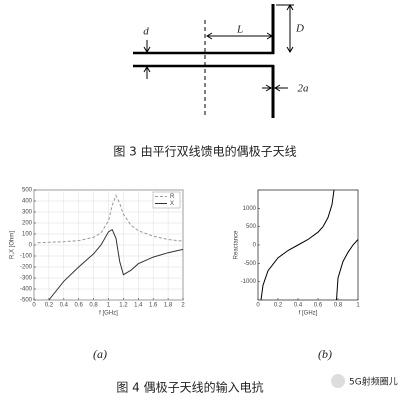 The image size is (410, 400). What do you see at coordinates (249, 282) in the screenshot?
I see `y-tick-label: -1000` at bounding box center [249, 282].